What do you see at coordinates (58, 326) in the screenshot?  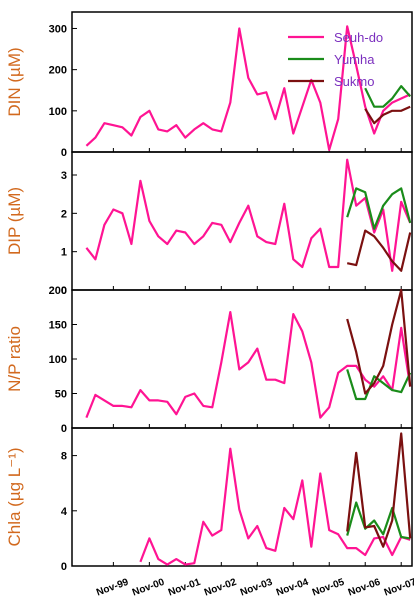 I see `y-tick-label: 150` at bounding box center [58, 326].